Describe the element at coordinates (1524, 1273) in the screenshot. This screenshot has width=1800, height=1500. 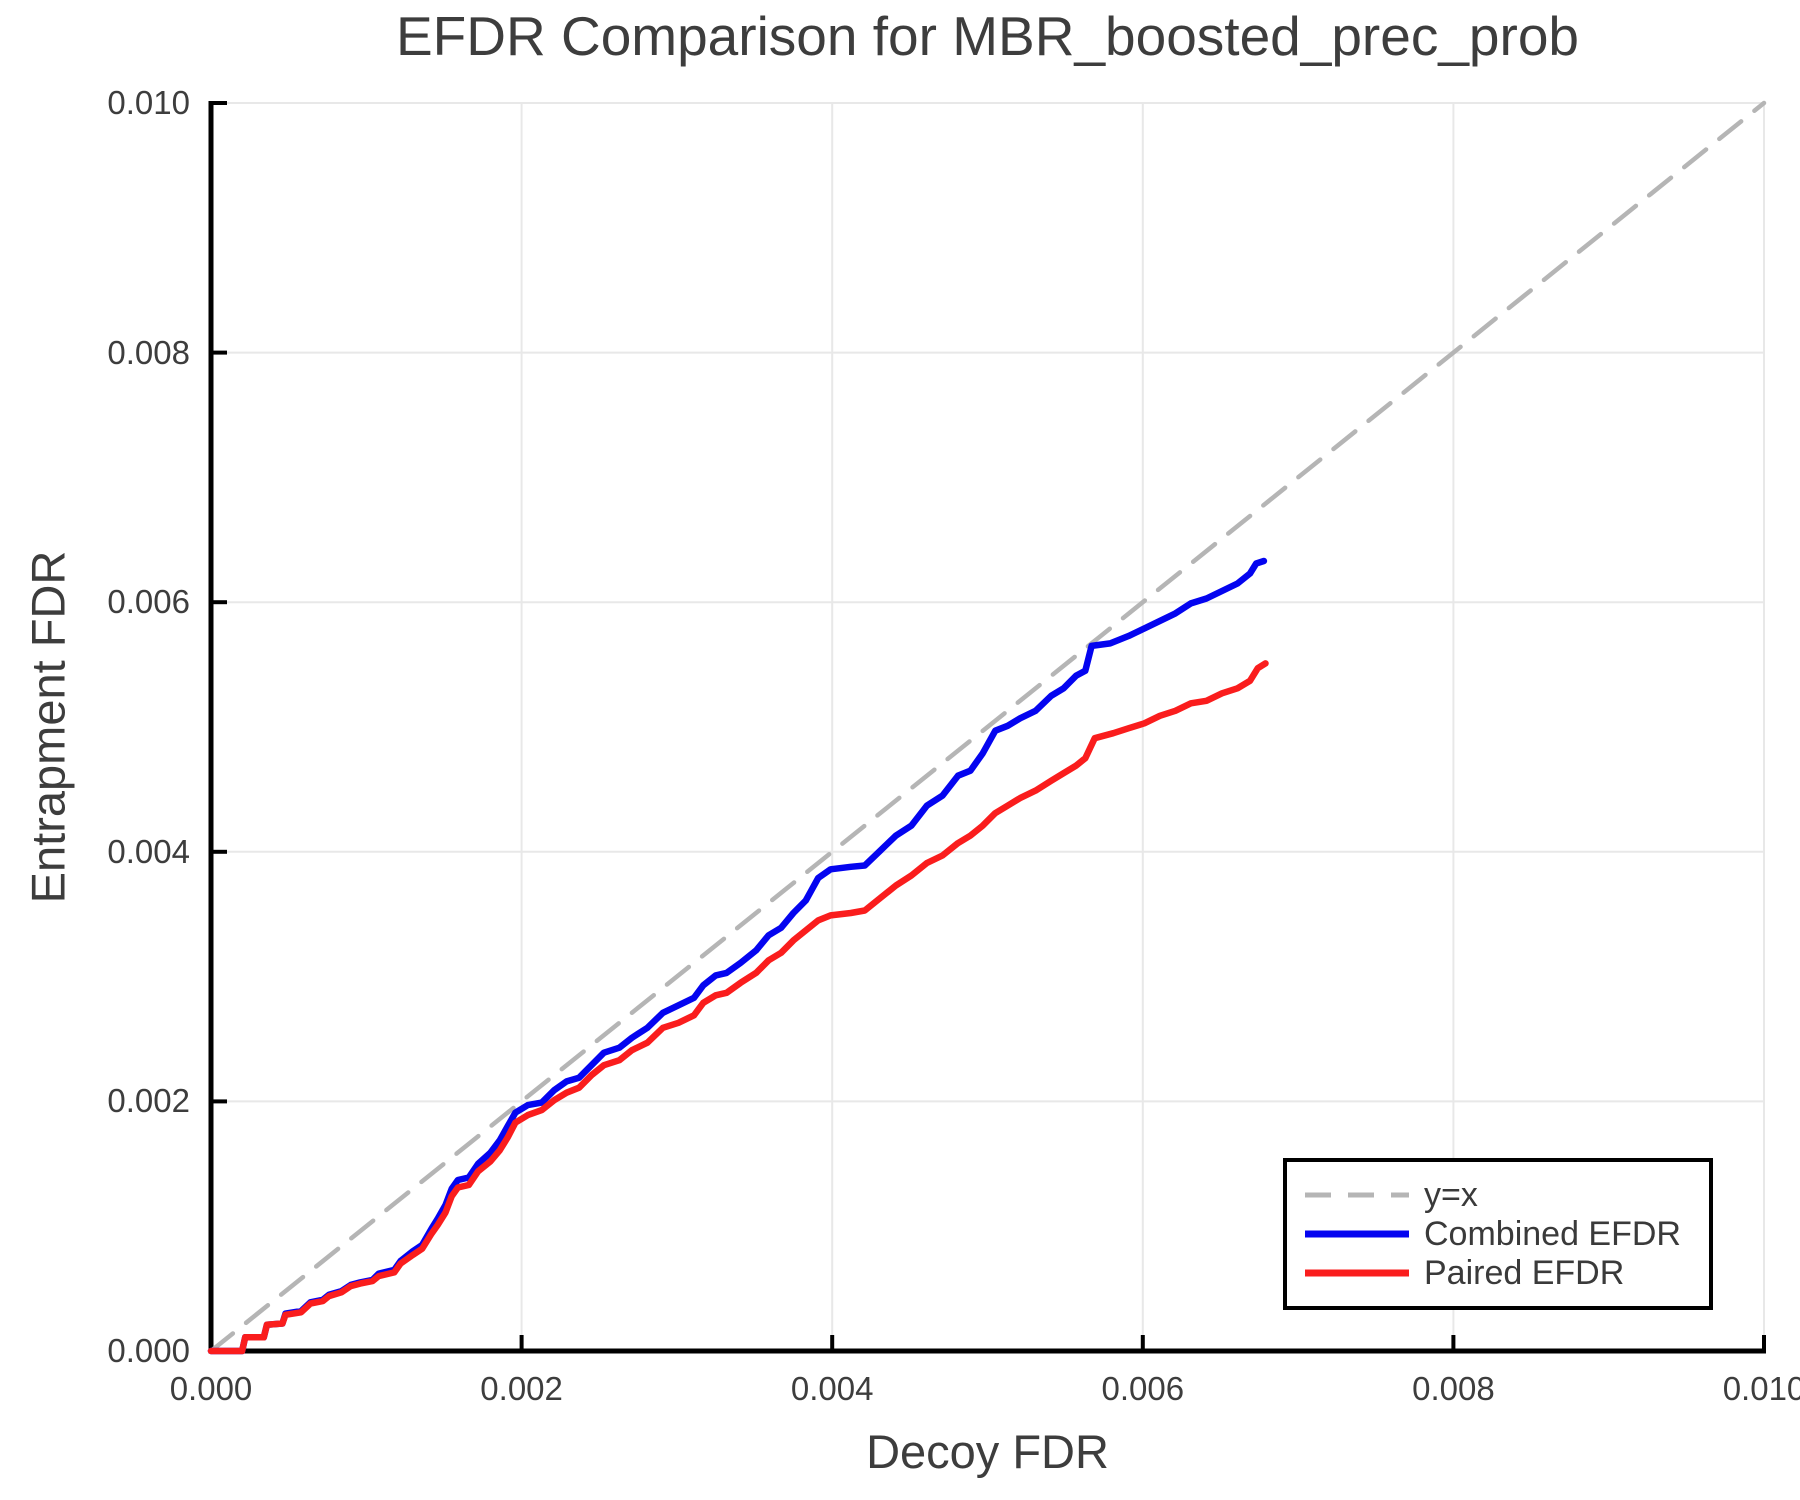
I see `legend-label-paired: Paired EFDR` at that location.